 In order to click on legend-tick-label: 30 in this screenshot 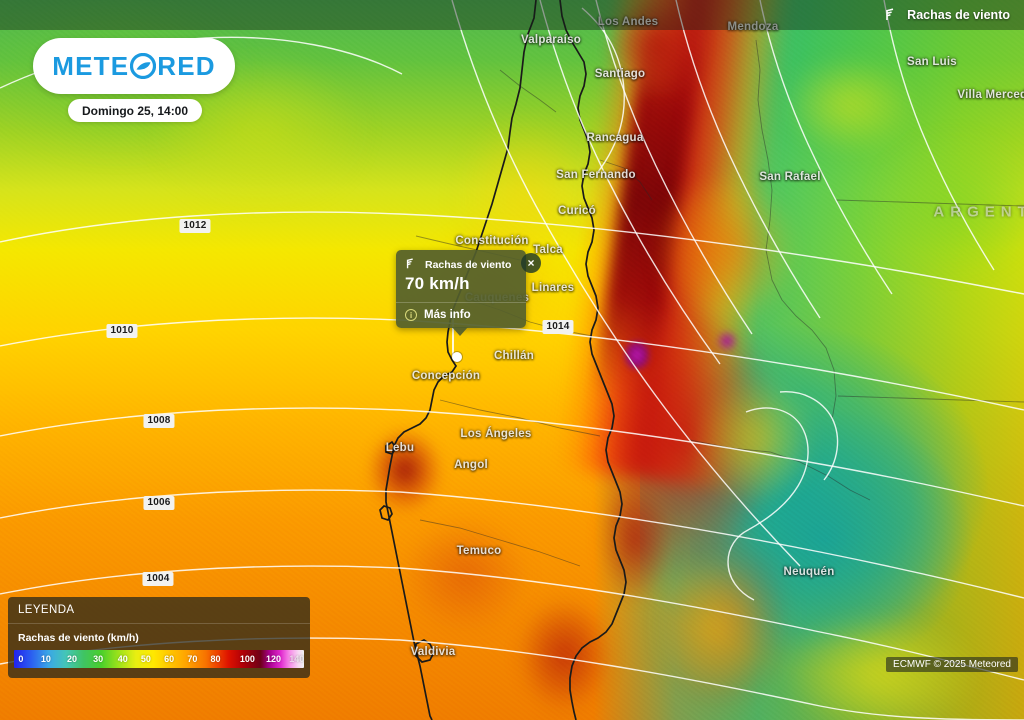, I will do `click(98, 659)`.